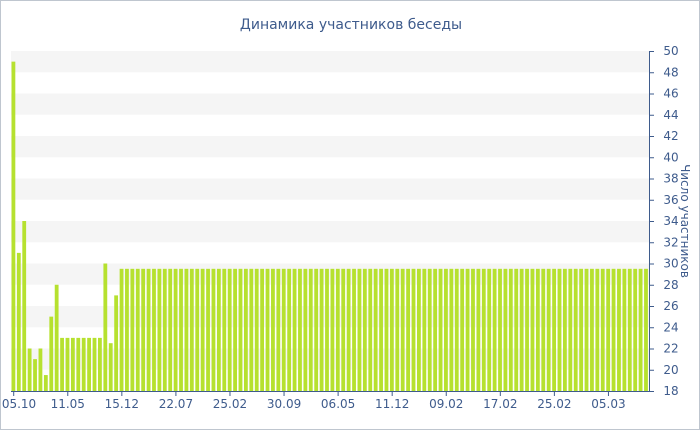 The image size is (700, 431). Describe the element at coordinates (176, 404) in the screenshot. I see `x-tick-label: 22.07` at that location.